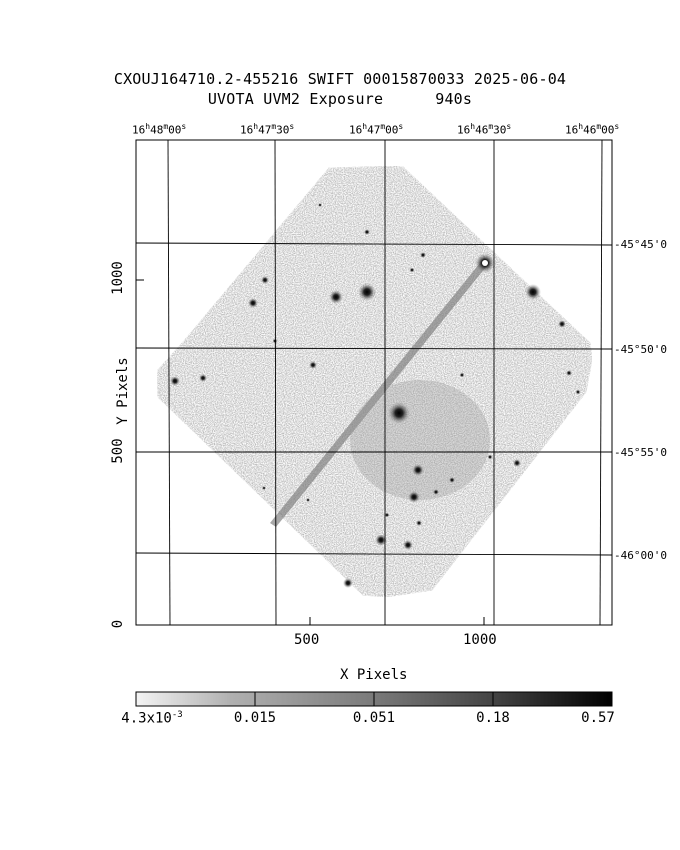 Image resolution: width=680 pixels, height=850 pixels. Describe the element at coordinates (152, 718) in the screenshot. I see `colorbar-min-label: 4.3x10-3` at that location.